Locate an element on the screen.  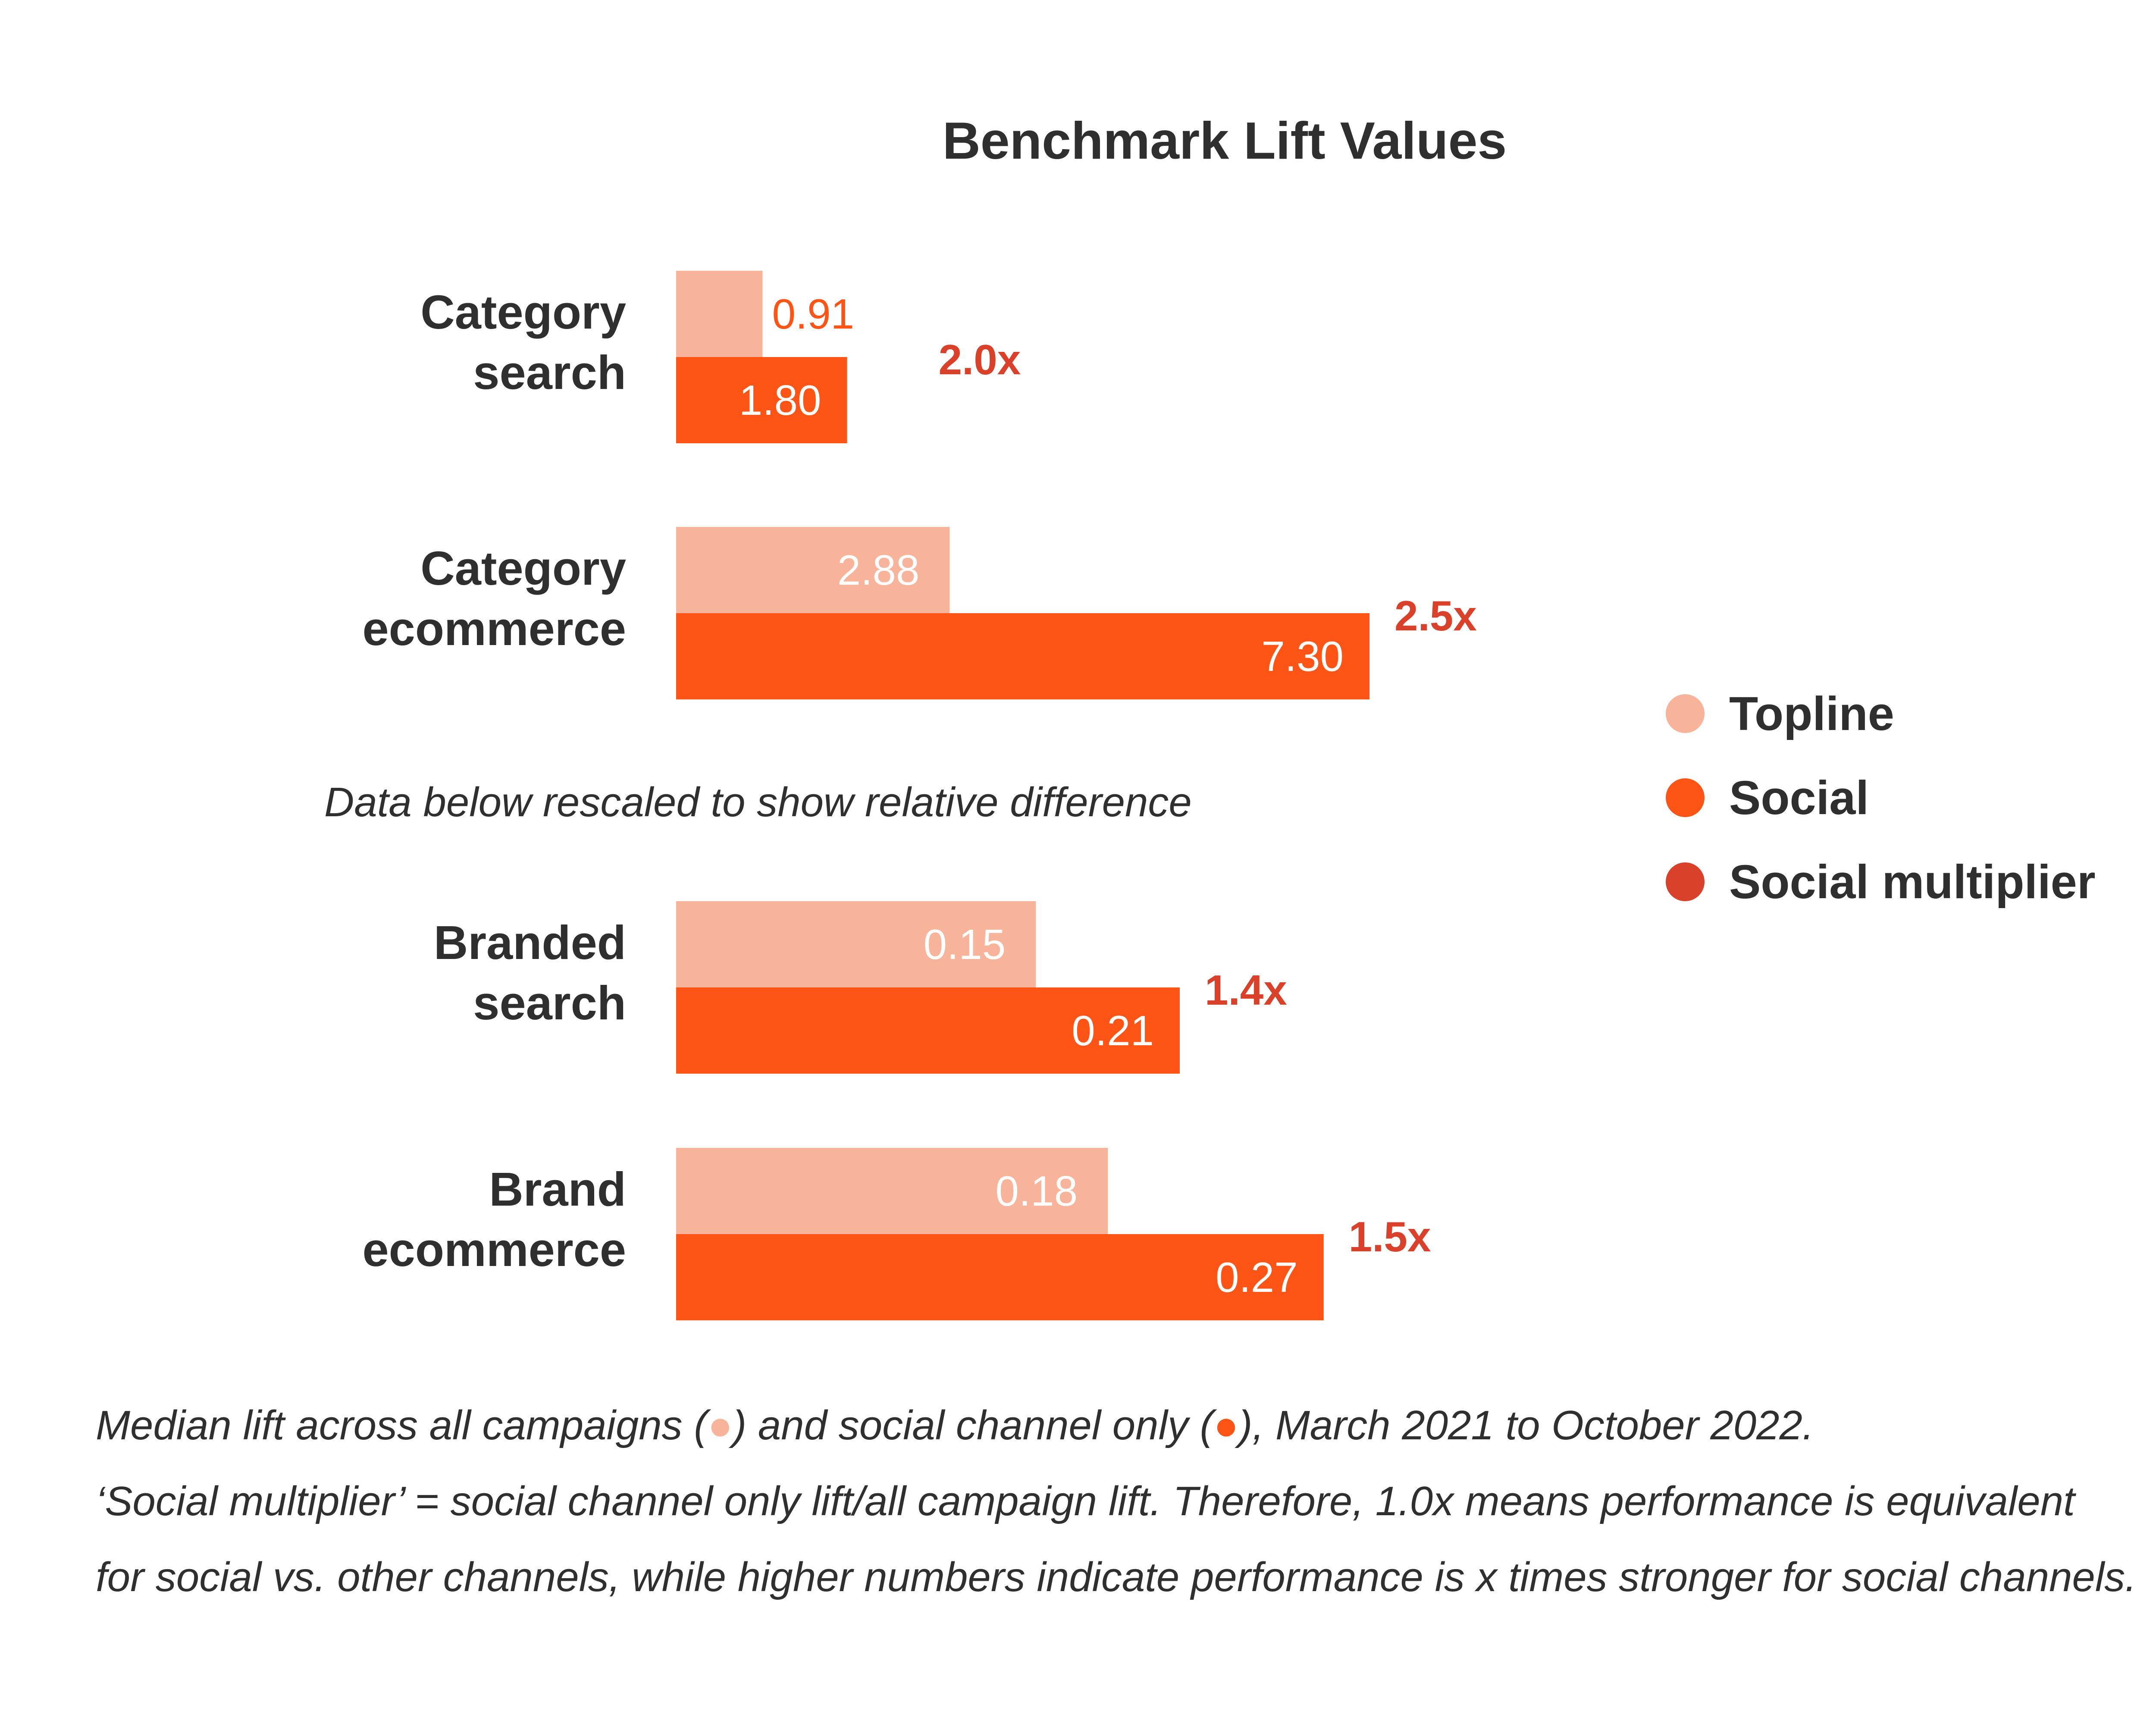
category-label: Category ecommerce is located at coordinates (495, 598).